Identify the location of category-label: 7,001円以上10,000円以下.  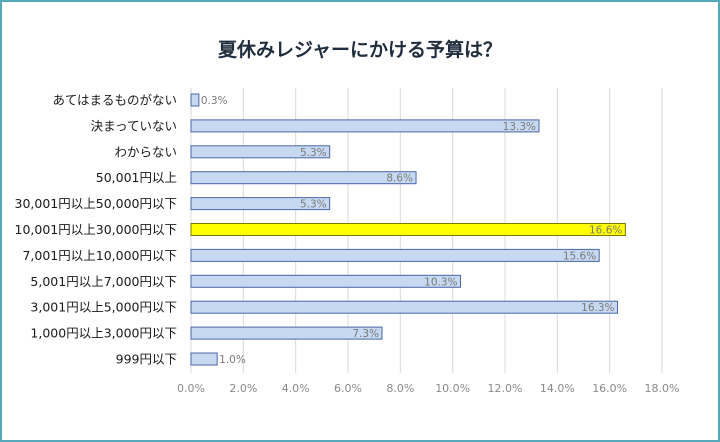
(99, 255).